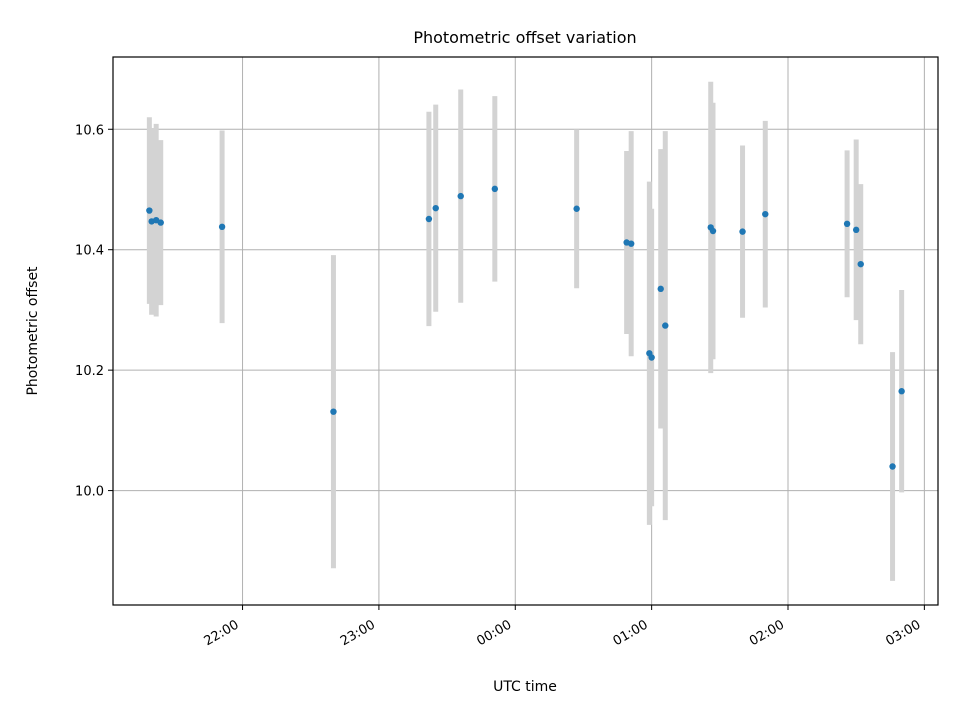 Image resolution: width=960 pixels, height=720 pixels. Describe the element at coordinates (89, 492) in the screenshot. I see `y-tick-label: 10.0` at that location.